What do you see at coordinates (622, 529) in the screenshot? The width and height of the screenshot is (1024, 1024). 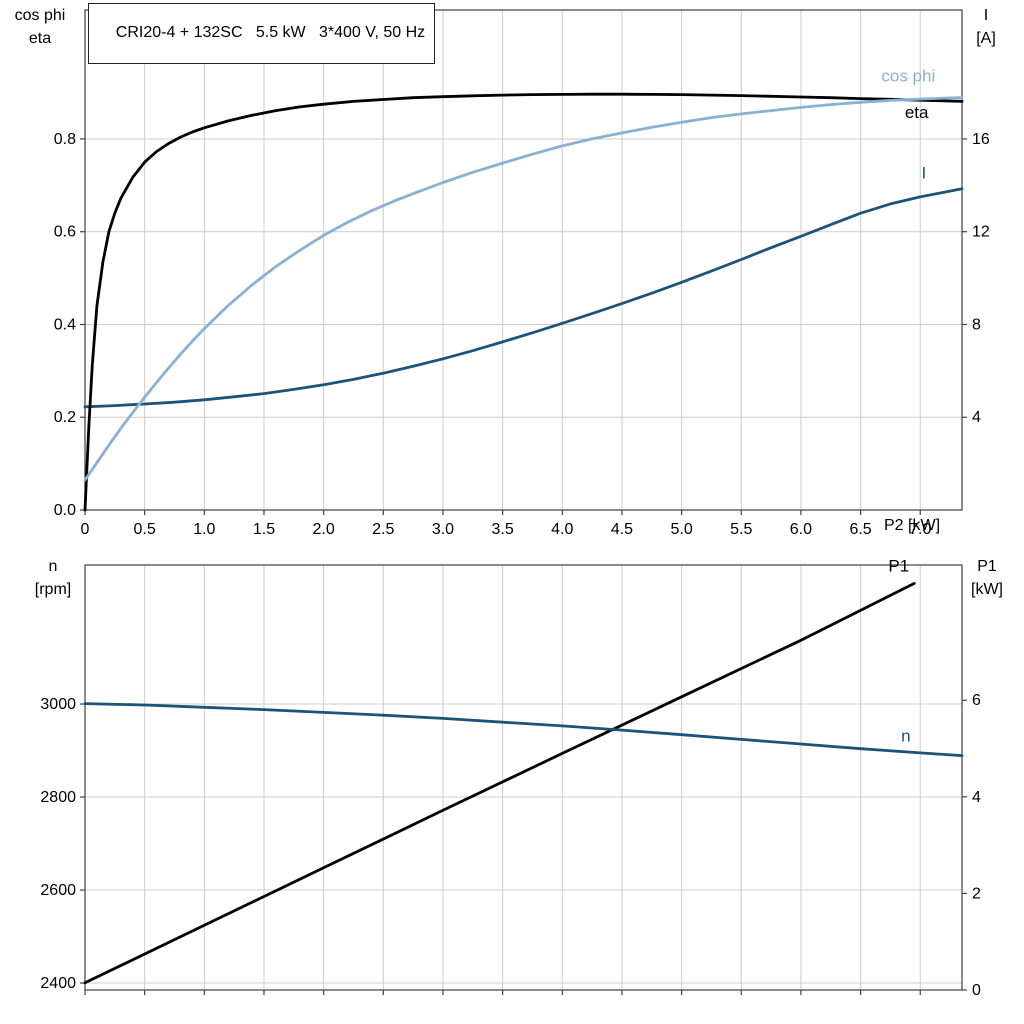 I see `x-tick-label: 4.5` at bounding box center [622, 529].